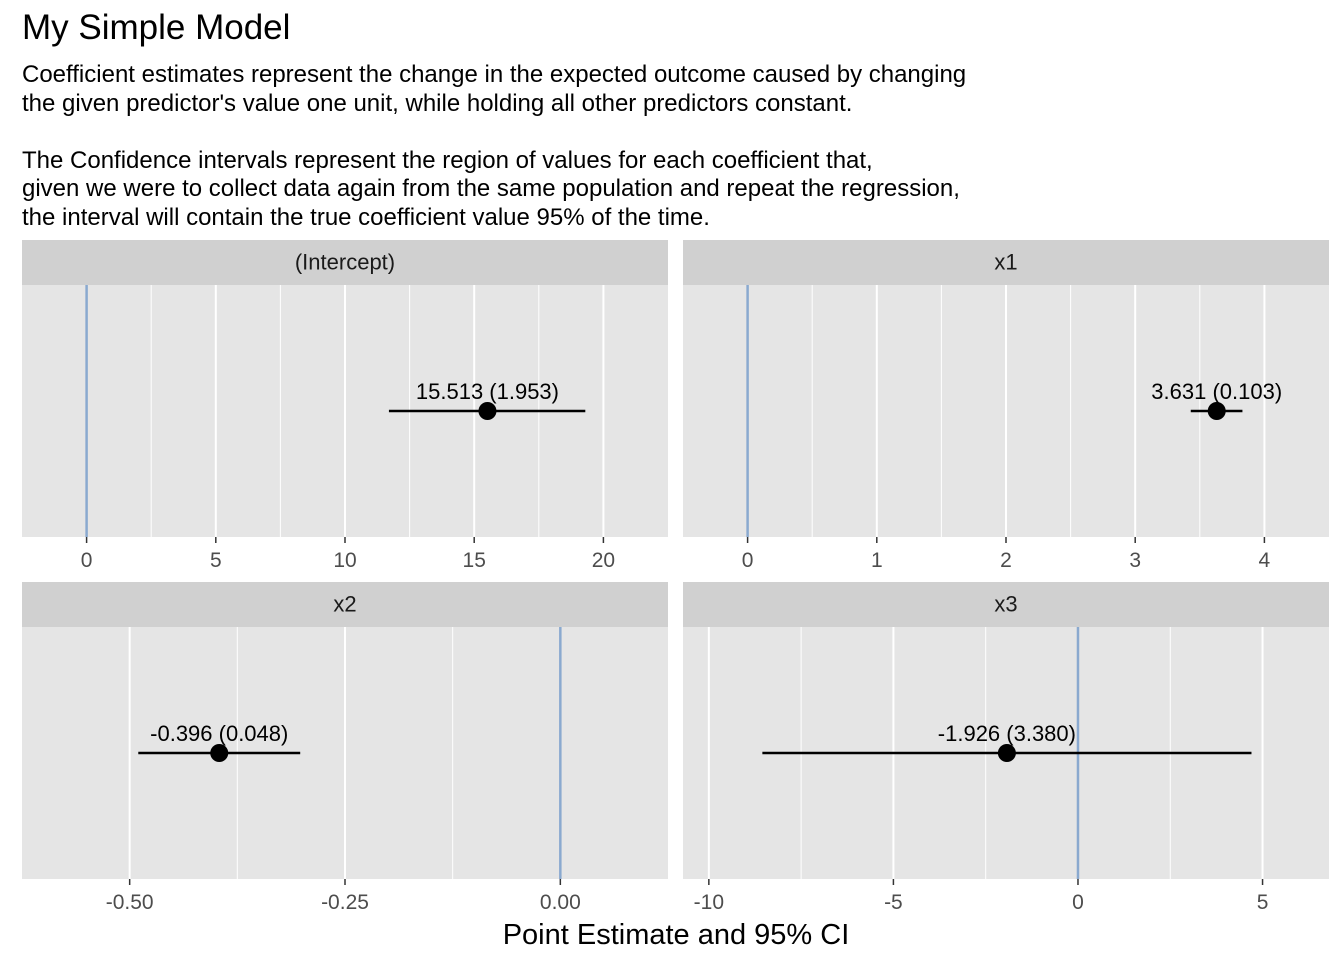 The image size is (1344, 960). Describe the element at coordinates (219, 733) in the screenshot. I see `point-estimate-label: -0.396 (0.048)` at that location.